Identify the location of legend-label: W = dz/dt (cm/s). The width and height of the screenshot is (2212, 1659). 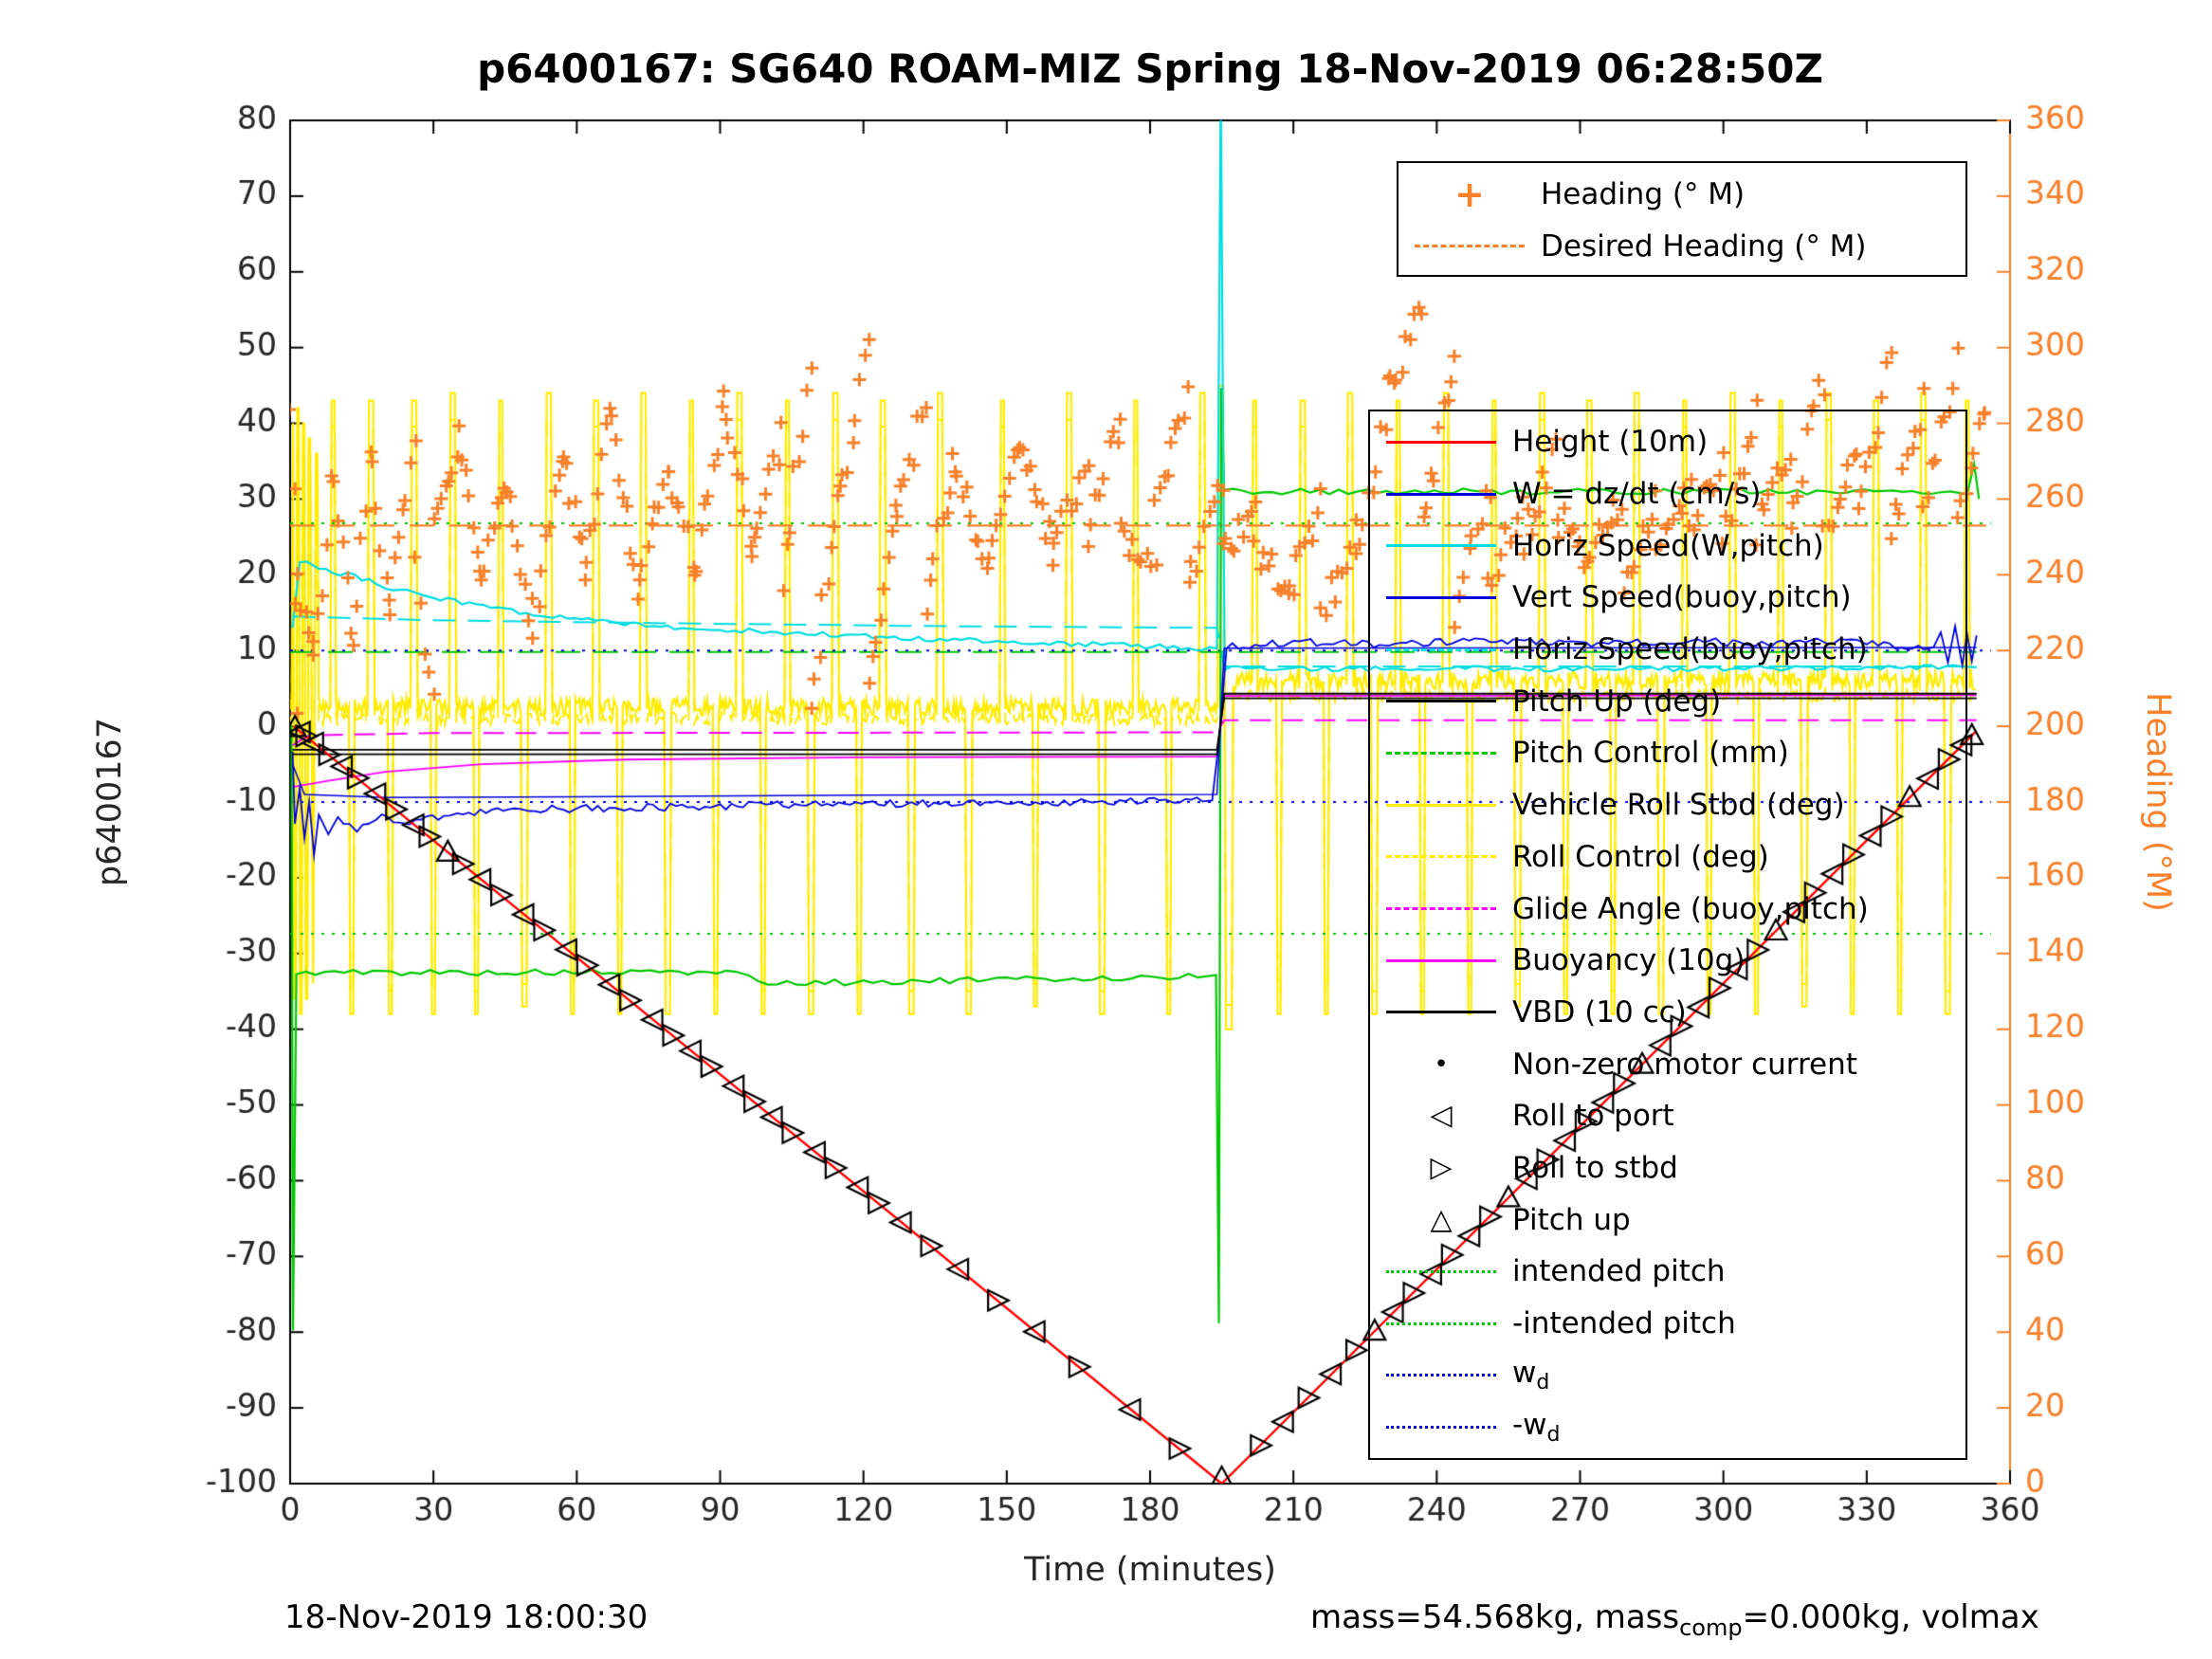
(1637, 494).